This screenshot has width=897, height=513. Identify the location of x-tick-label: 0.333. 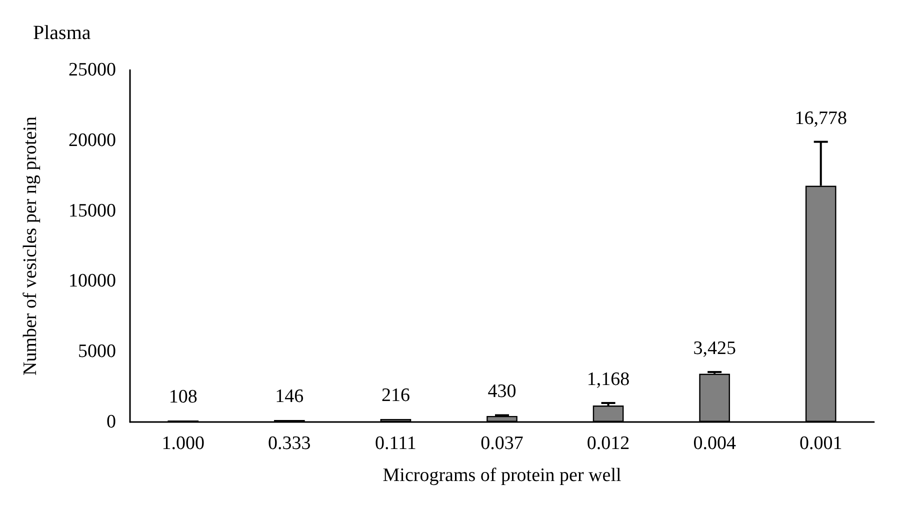
(289, 443).